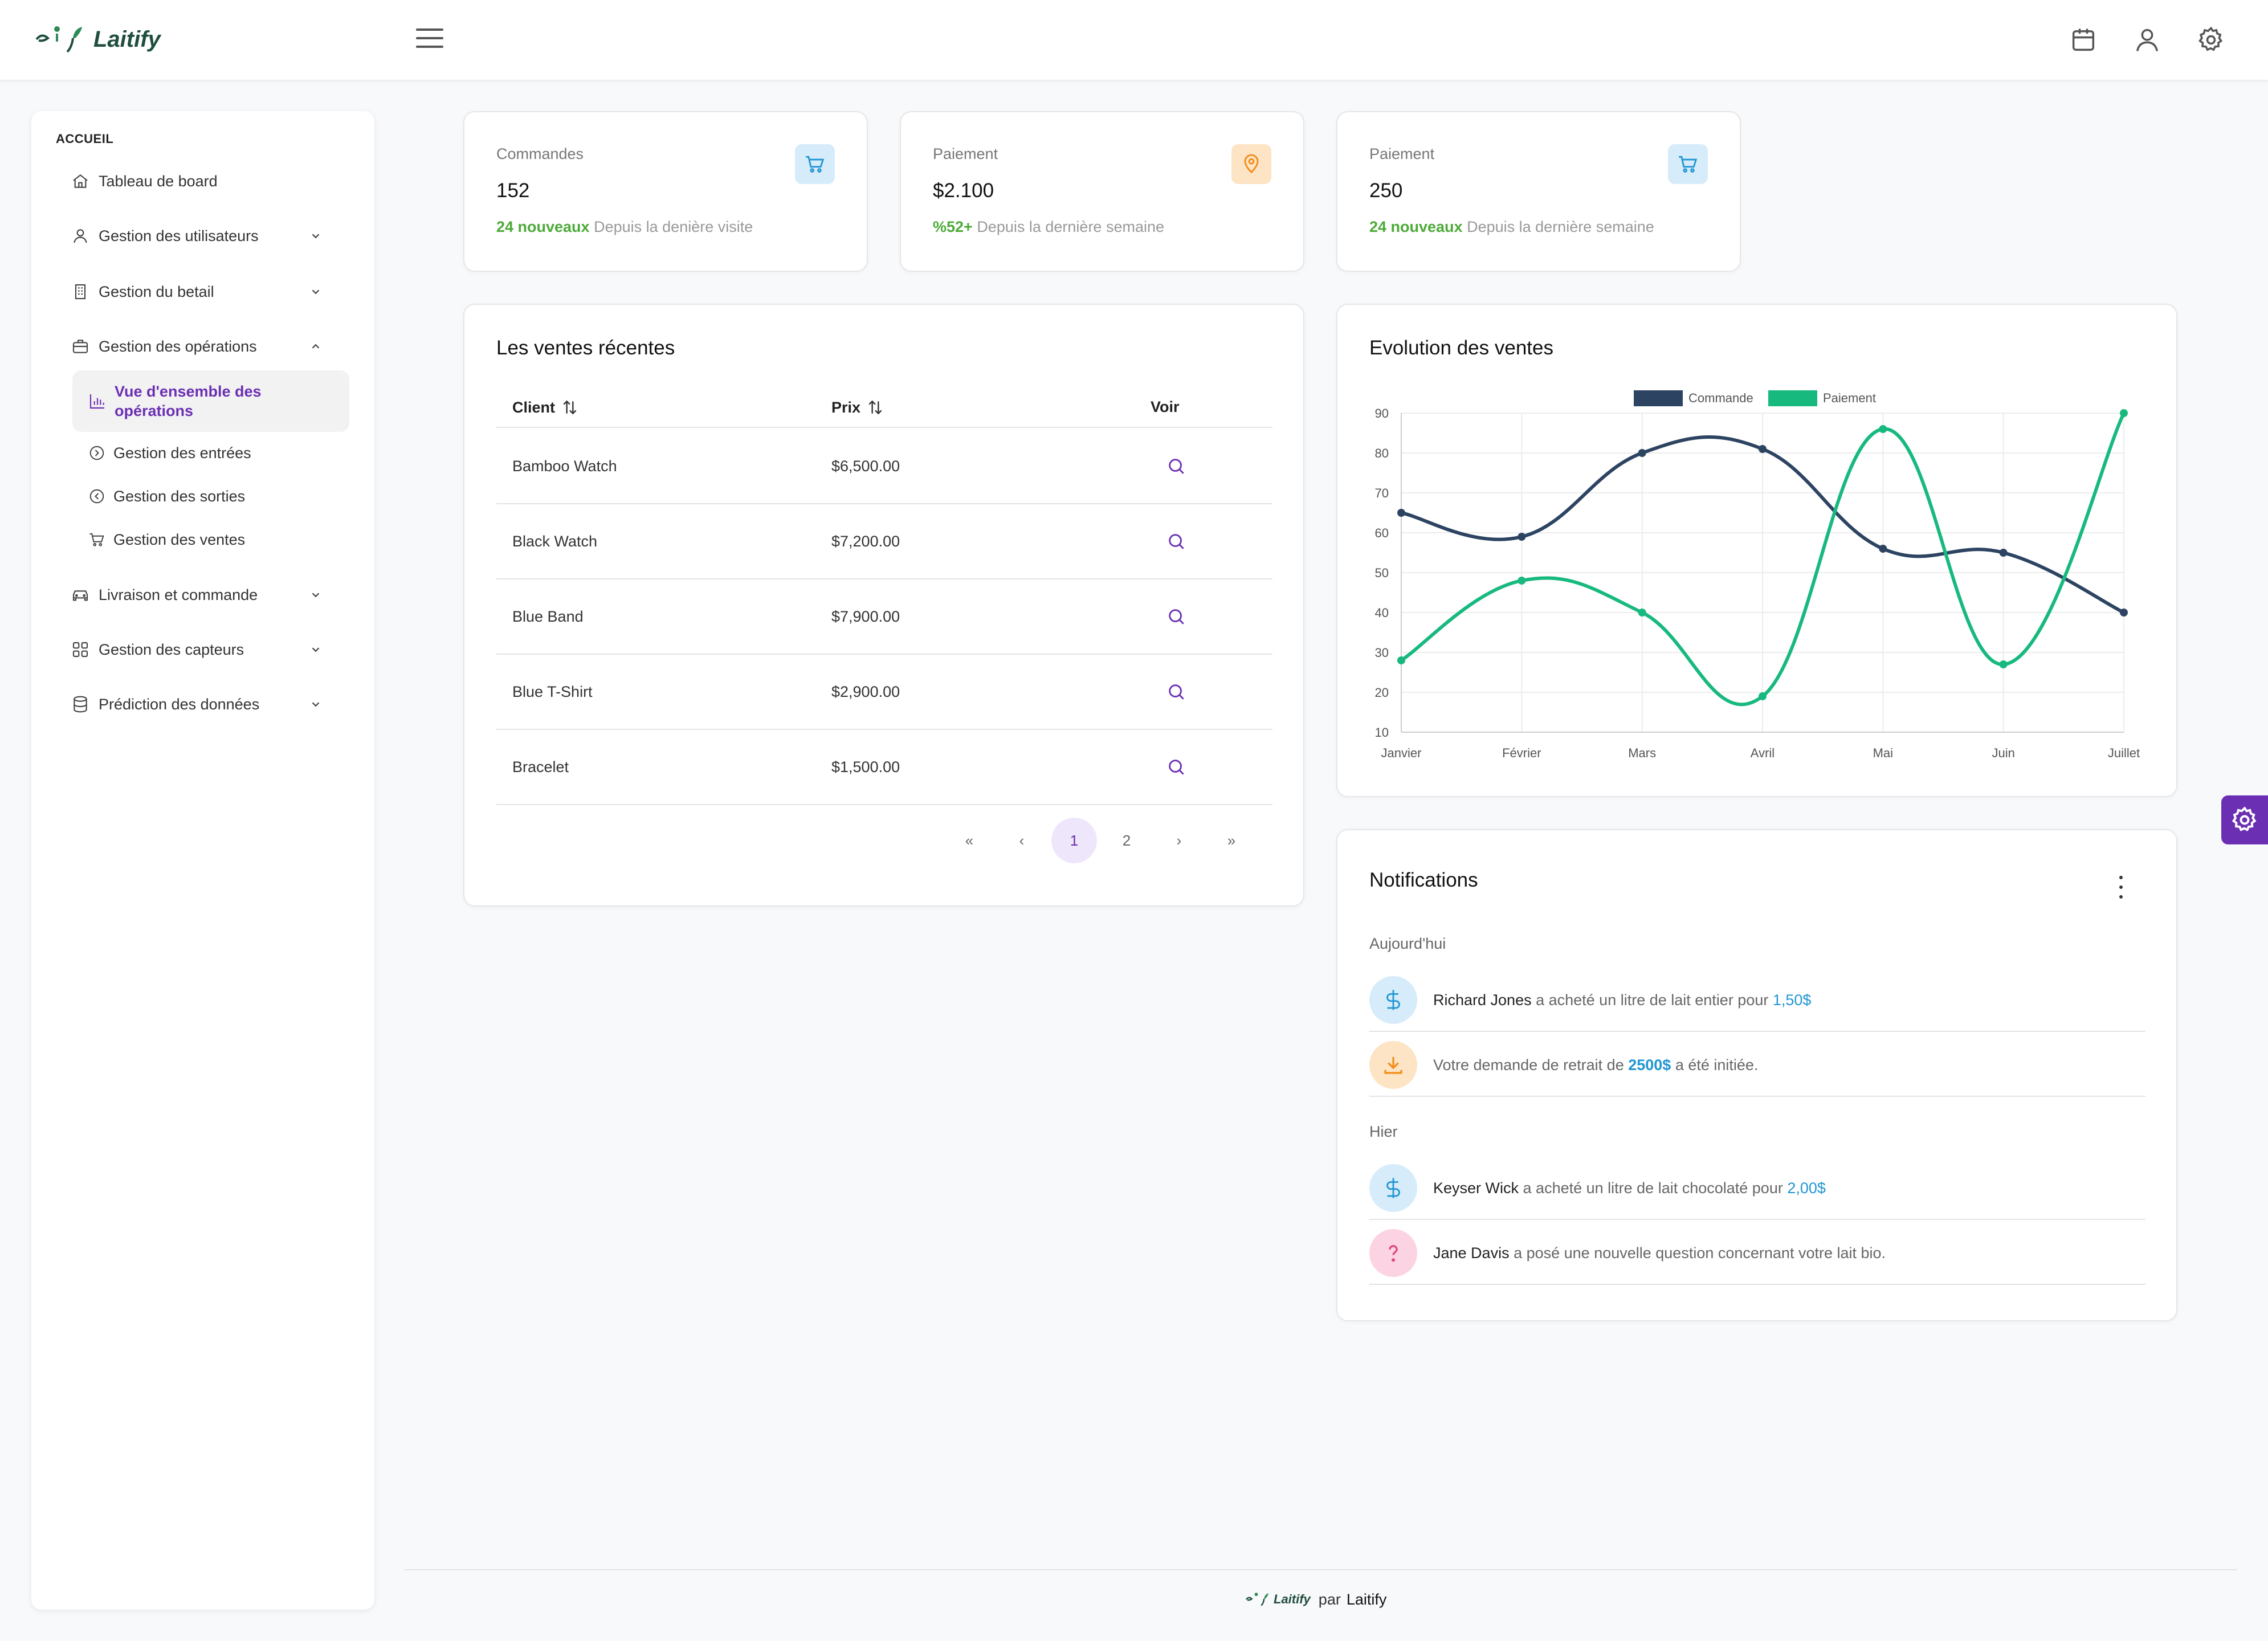 This screenshot has width=2268, height=1641. I want to click on chevron-up-icon, so click(316, 346).